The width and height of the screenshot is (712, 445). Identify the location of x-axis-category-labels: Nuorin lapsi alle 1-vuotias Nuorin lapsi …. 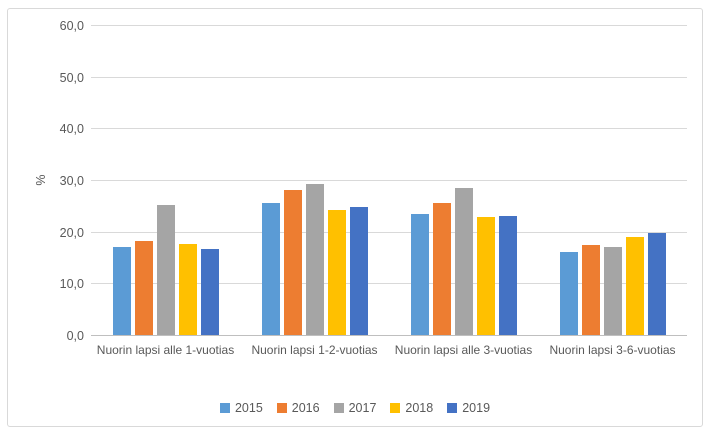
(389, 350).